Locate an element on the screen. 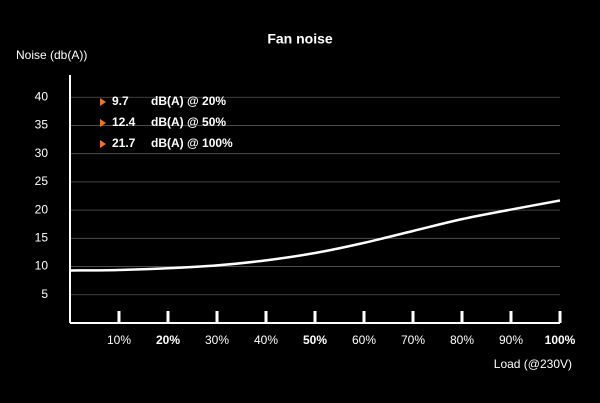 The width and height of the screenshot is (600, 403). x-axis-label: Load (@230V) is located at coordinates (533, 364).